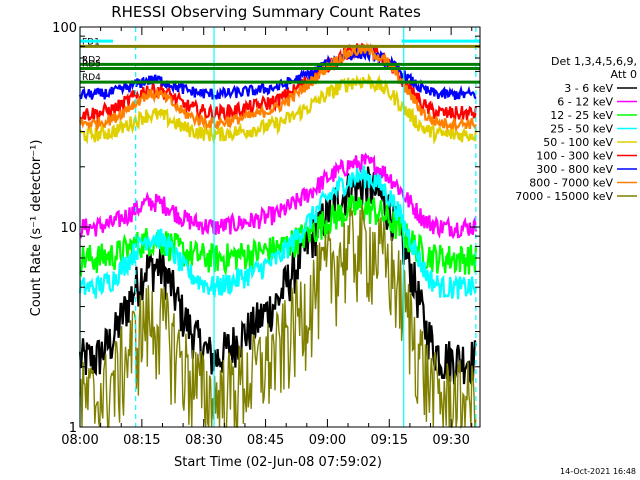 This screenshot has height=480, width=640. What do you see at coordinates (266, 12) in the screenshot?
I see `chart-title: RHESSI Observing Summary Count Rates` at bounding box center [266, 12].